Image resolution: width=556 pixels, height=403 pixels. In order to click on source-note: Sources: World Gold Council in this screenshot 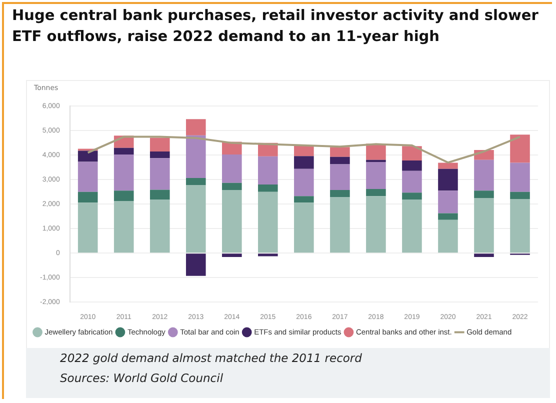, I will do `click(142, 378)`.